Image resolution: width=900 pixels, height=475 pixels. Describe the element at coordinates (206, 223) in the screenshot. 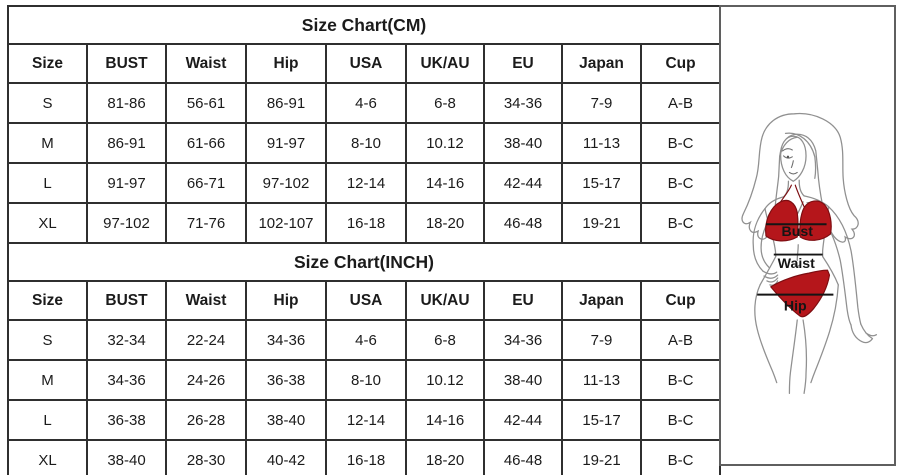

I see `table-cell: 71-76` at that location.